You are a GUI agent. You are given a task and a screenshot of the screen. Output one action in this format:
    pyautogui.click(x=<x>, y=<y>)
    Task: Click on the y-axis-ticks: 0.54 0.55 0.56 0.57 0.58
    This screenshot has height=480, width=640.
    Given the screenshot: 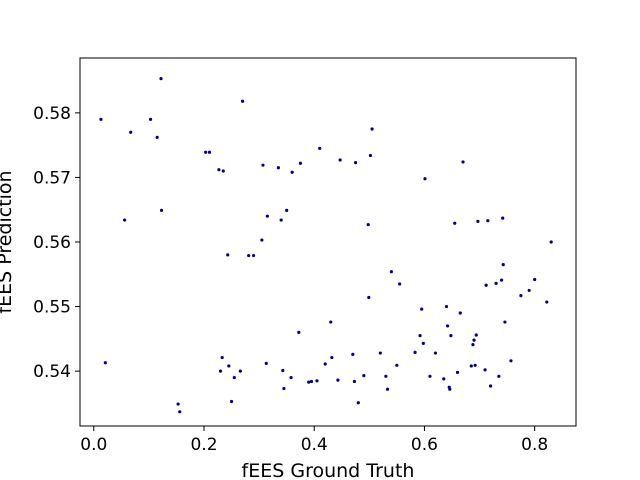 What is the action you would take?
    pyautogui.click(x=56, y=243)
    